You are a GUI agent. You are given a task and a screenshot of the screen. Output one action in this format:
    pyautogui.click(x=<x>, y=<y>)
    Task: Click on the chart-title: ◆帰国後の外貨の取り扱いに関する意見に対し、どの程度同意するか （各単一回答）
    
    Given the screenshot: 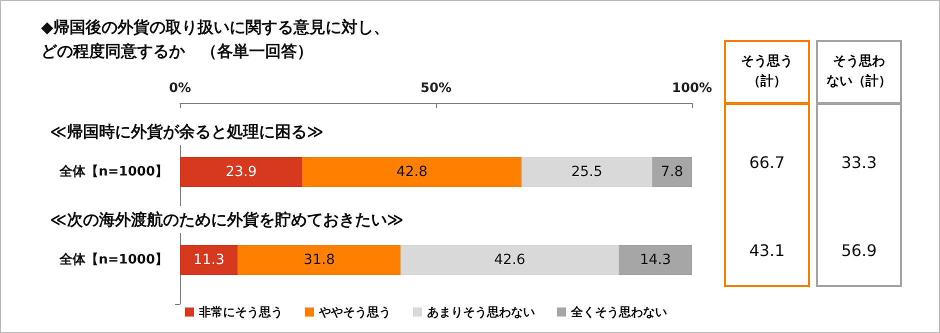 What is the action you would take?
    pyautogui.click(x=215, y=39)
    